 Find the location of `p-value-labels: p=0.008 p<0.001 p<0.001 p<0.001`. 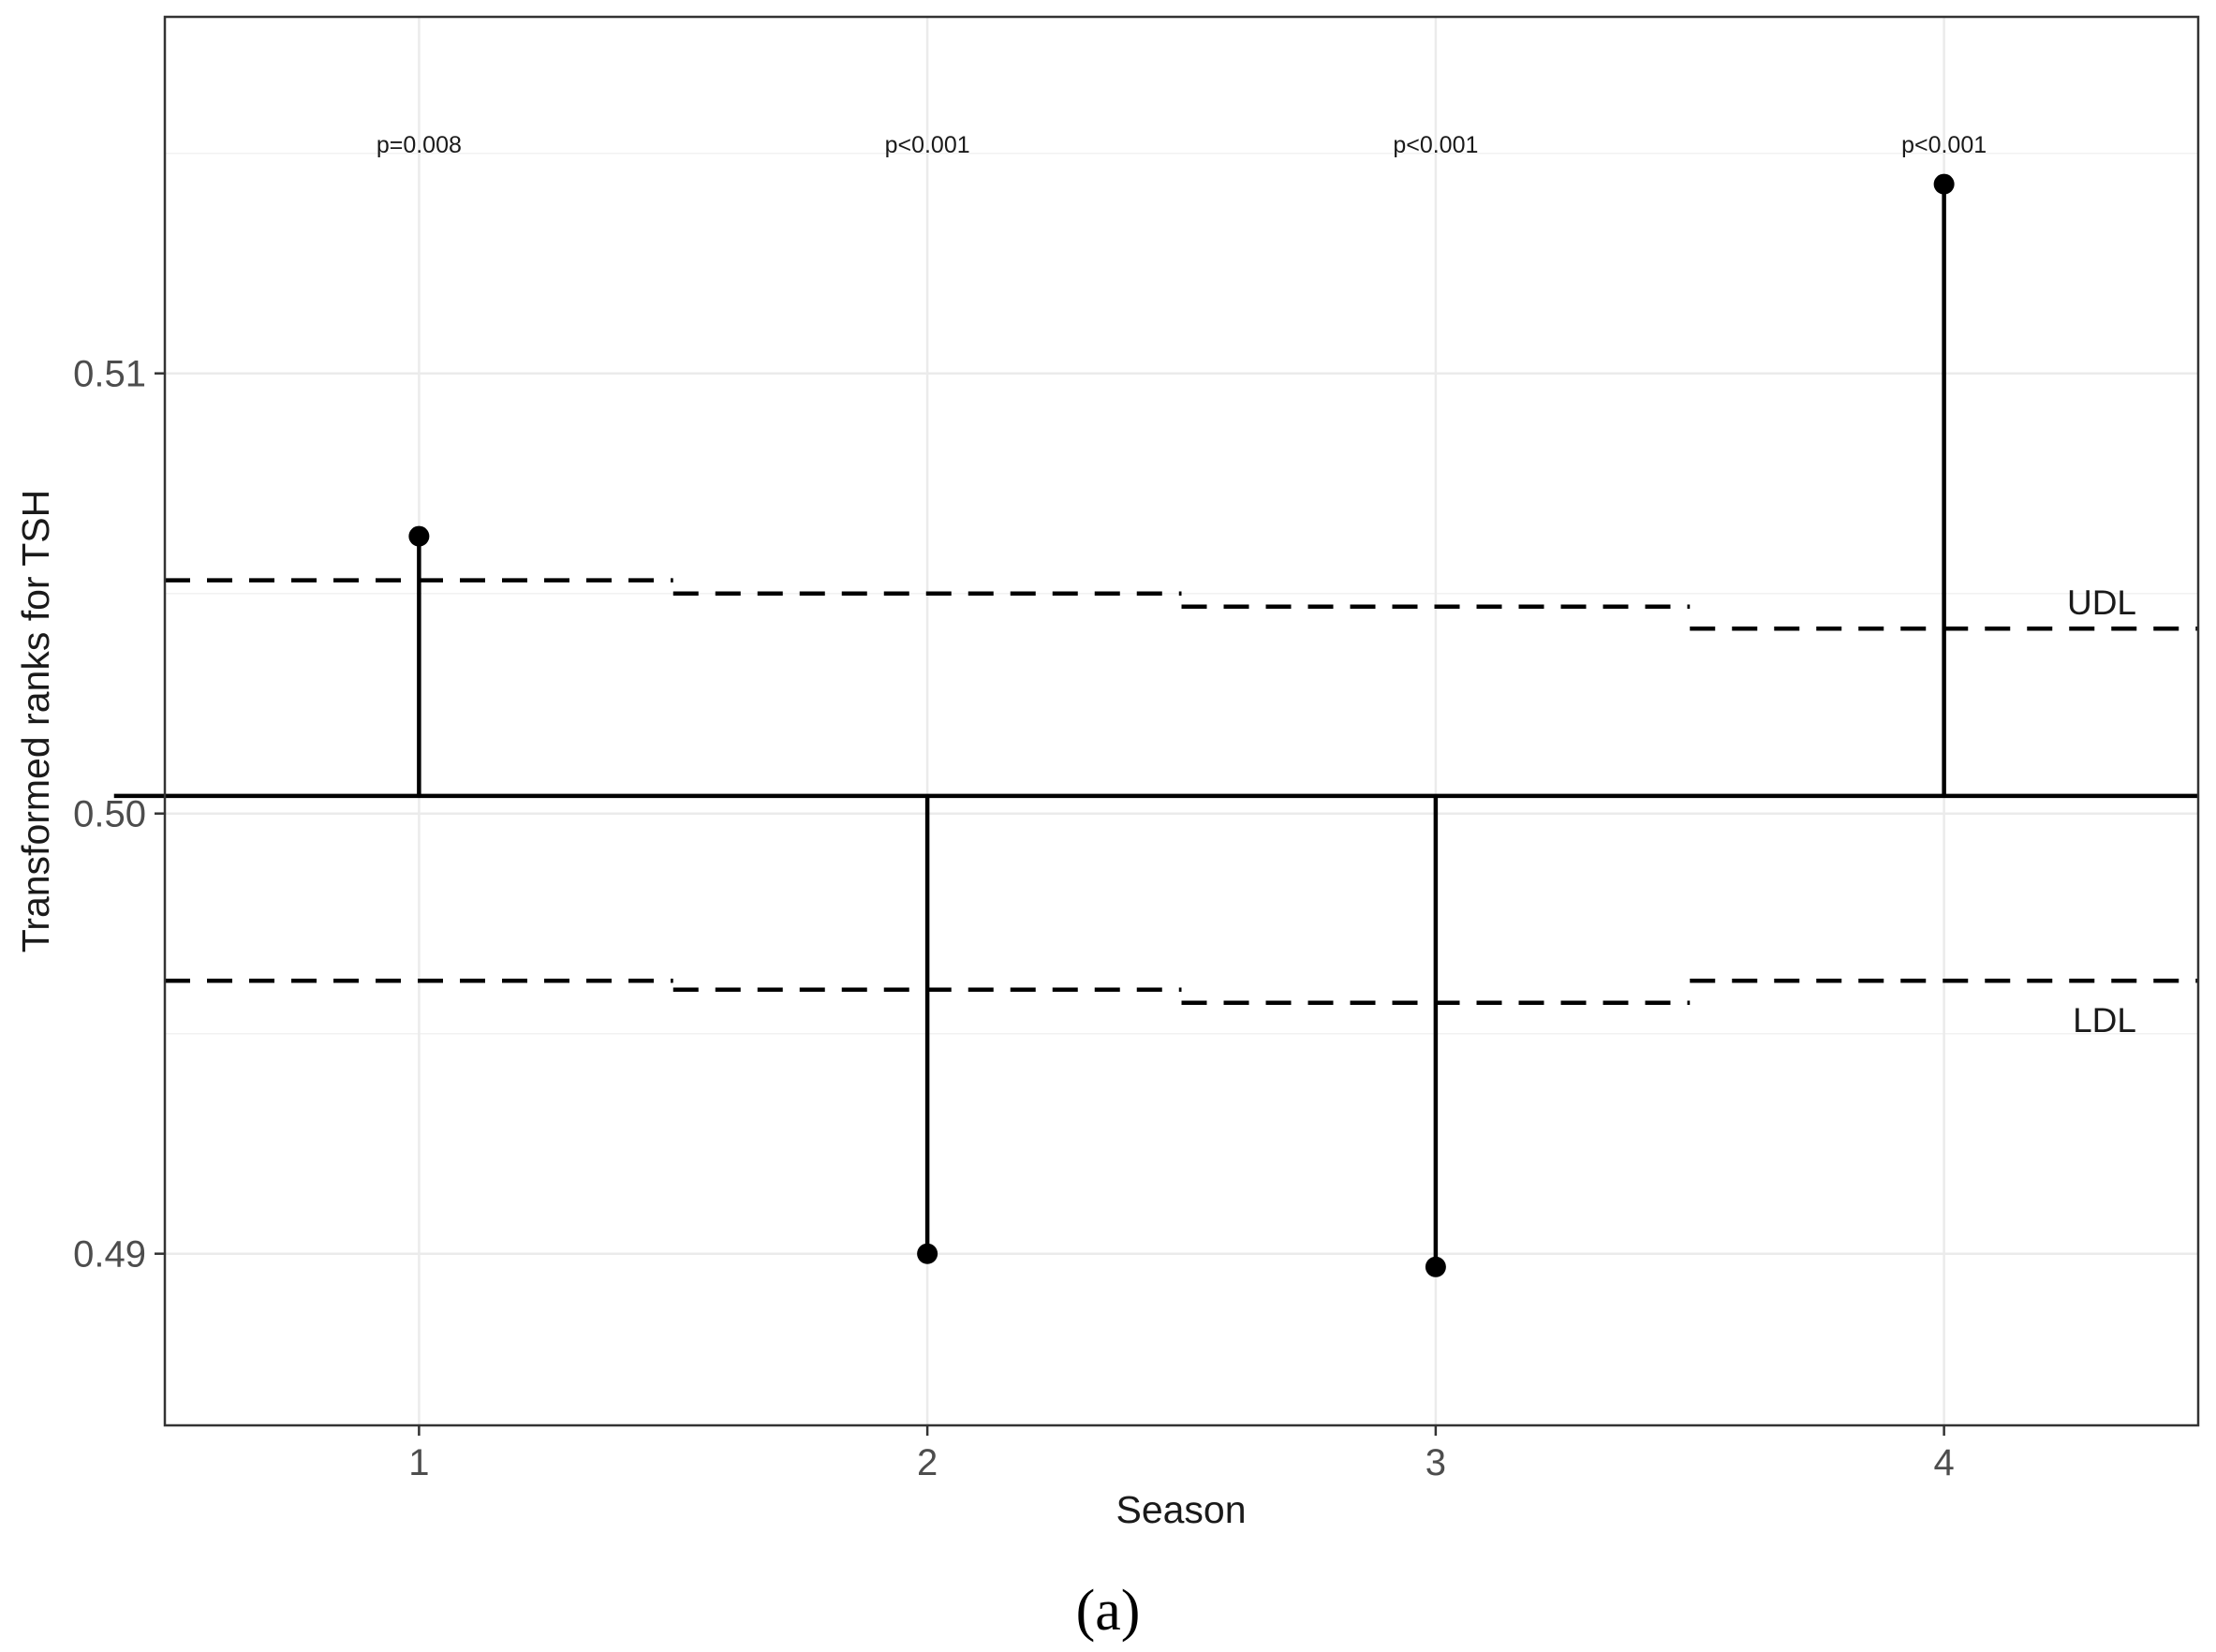

p-value-labels: p=0.008 p<0.001 p<0.001 p<0.001 is located at coordinates (1182, 145).